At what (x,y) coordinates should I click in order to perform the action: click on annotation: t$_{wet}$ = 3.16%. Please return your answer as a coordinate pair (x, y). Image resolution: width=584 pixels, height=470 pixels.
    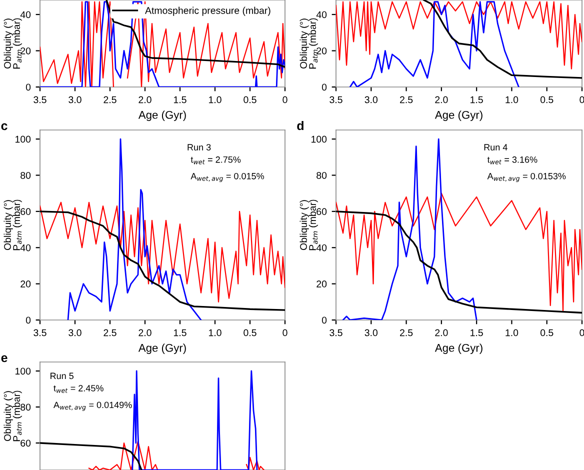
    Looking at the image, I should click on (512, 160).